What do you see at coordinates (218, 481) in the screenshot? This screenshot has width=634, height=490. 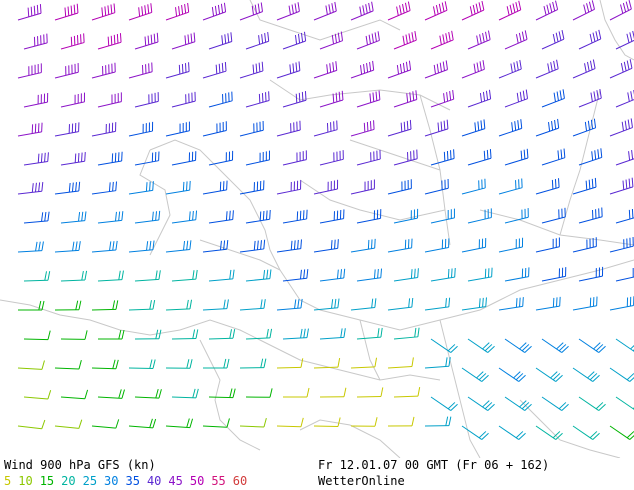 I see `legend-value-55: 55` at bounding box center [218, 481].